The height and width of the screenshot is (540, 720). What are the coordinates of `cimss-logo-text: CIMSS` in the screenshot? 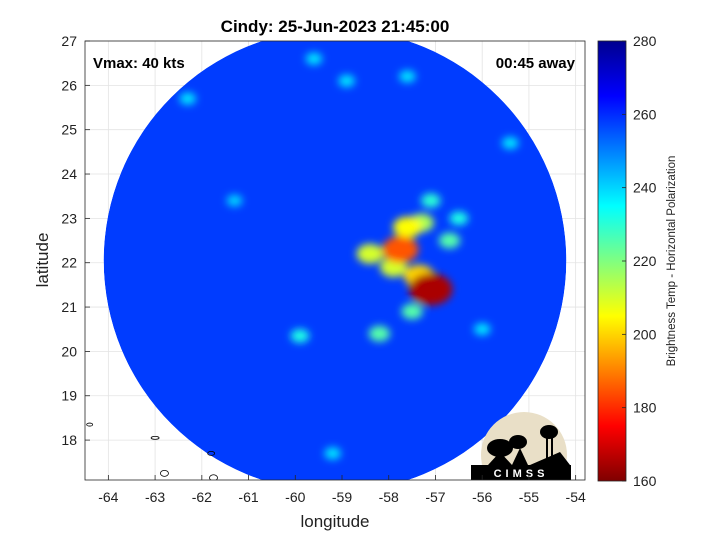 It's located at (521, 474).